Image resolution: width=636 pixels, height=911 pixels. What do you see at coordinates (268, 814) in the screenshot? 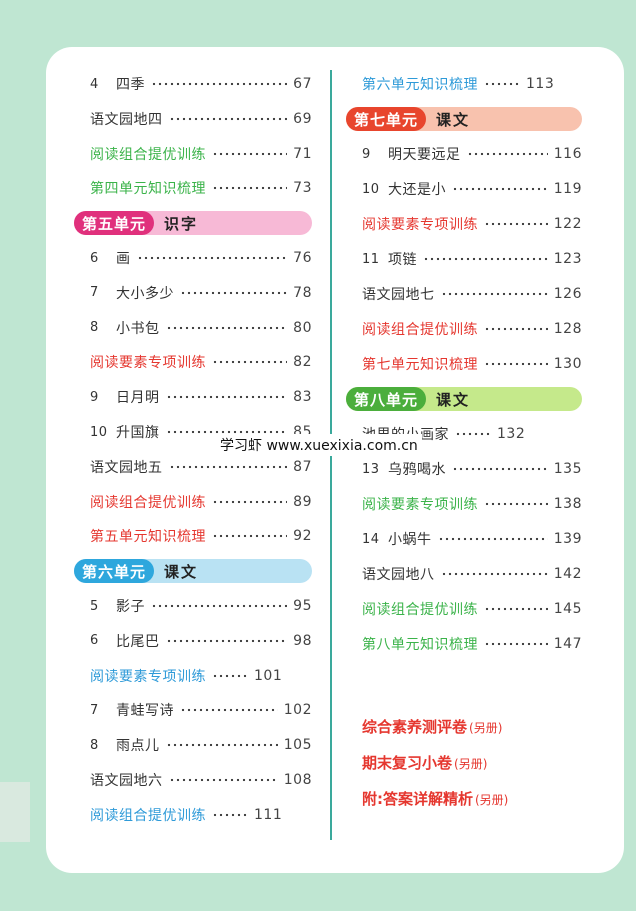
I see `page-number: 111` at bounding box center [268, 814].